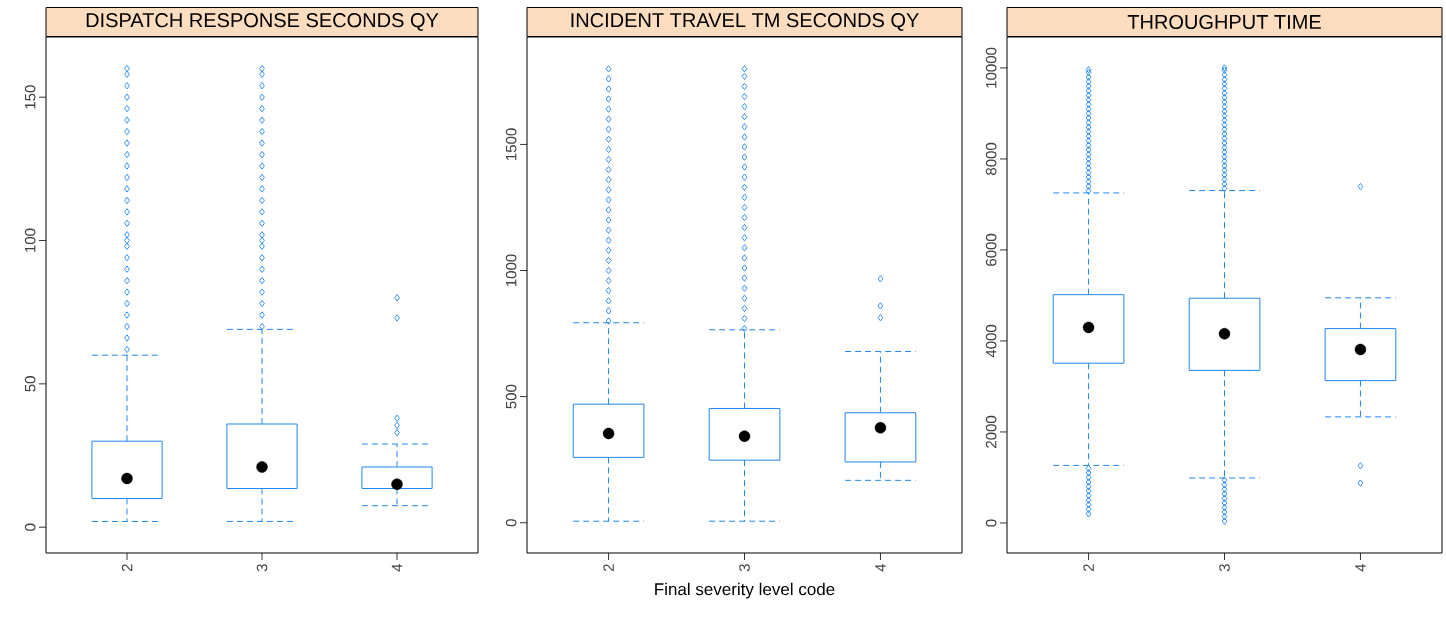  I want to click on chart-title: THROUGHPUT TIME, so click(1224, 22).